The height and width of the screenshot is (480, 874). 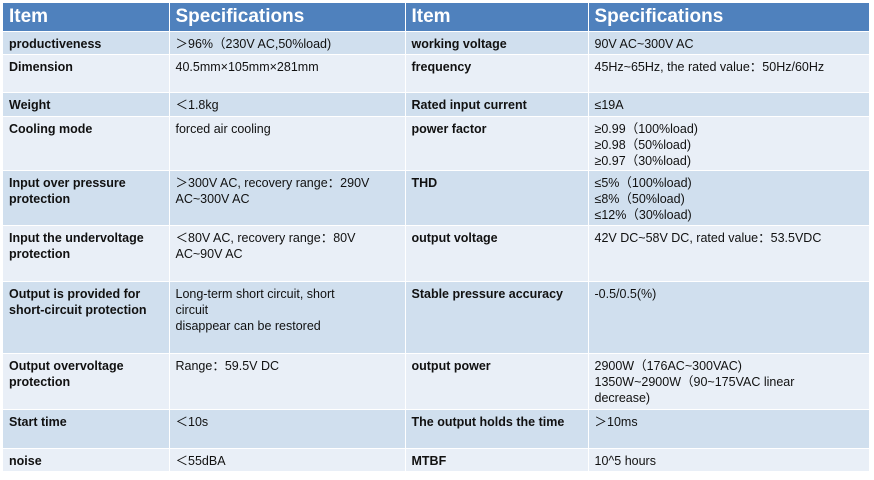 What do you see at coordinates (497, 253) in the screenshot?
I see `item-label-right: output voltage` at bounding box center [497, 253].